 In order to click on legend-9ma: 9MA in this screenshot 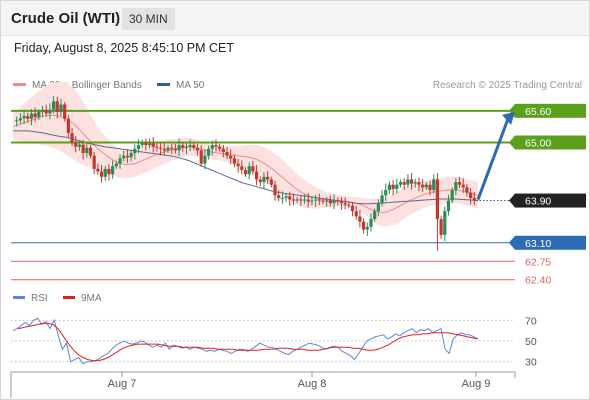, I will do `click(82, 298)`.